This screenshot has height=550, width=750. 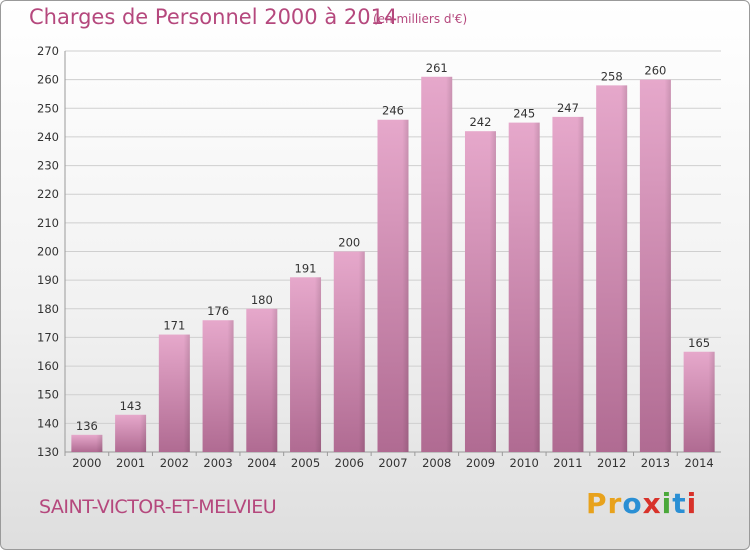 What do you see at coordinates (699, 343) in the screenshot?
I see `data-label: 165` at bounding box center [699, 343].